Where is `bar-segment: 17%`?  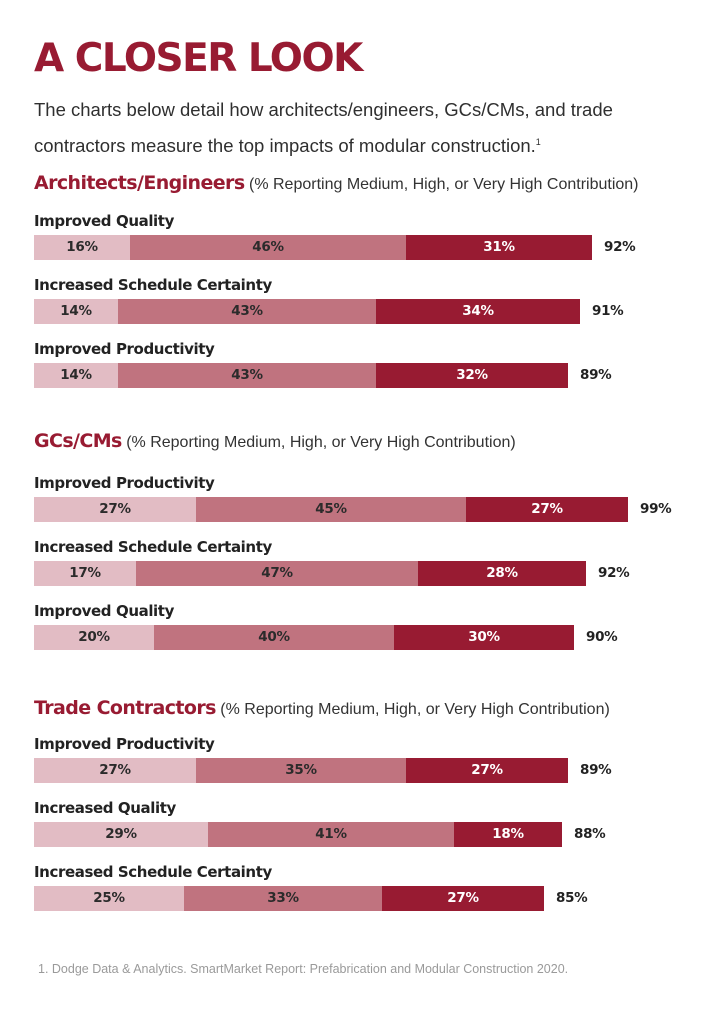 bar-segment: 17% is located at coordinates (85, 573).